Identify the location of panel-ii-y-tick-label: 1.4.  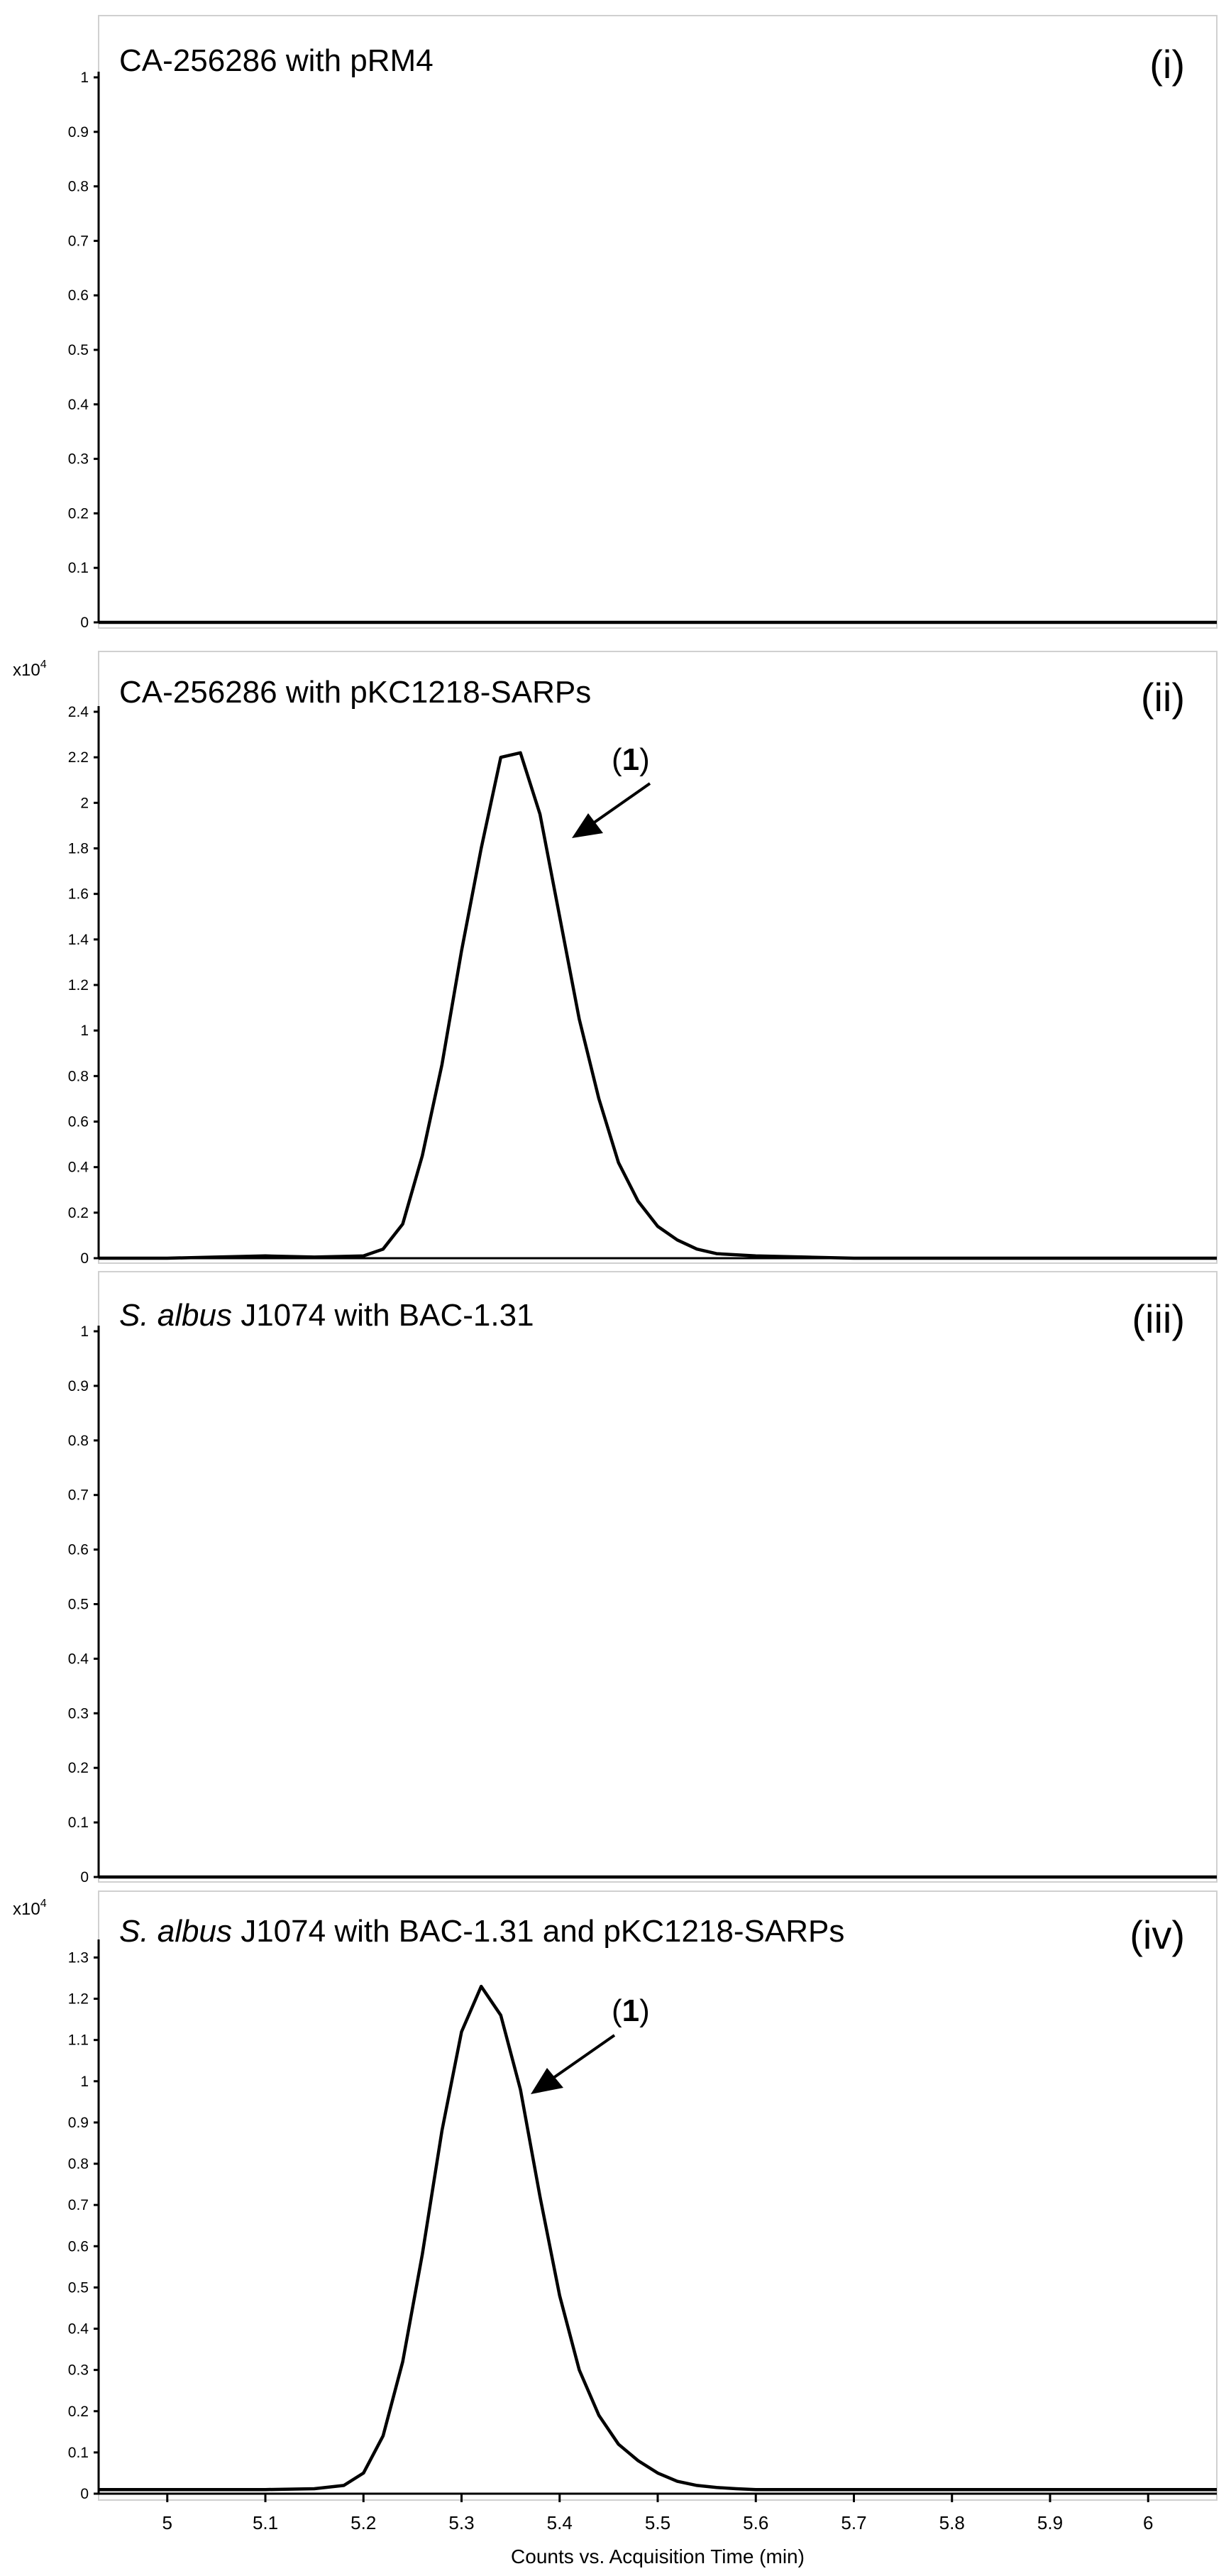
(78, 940).